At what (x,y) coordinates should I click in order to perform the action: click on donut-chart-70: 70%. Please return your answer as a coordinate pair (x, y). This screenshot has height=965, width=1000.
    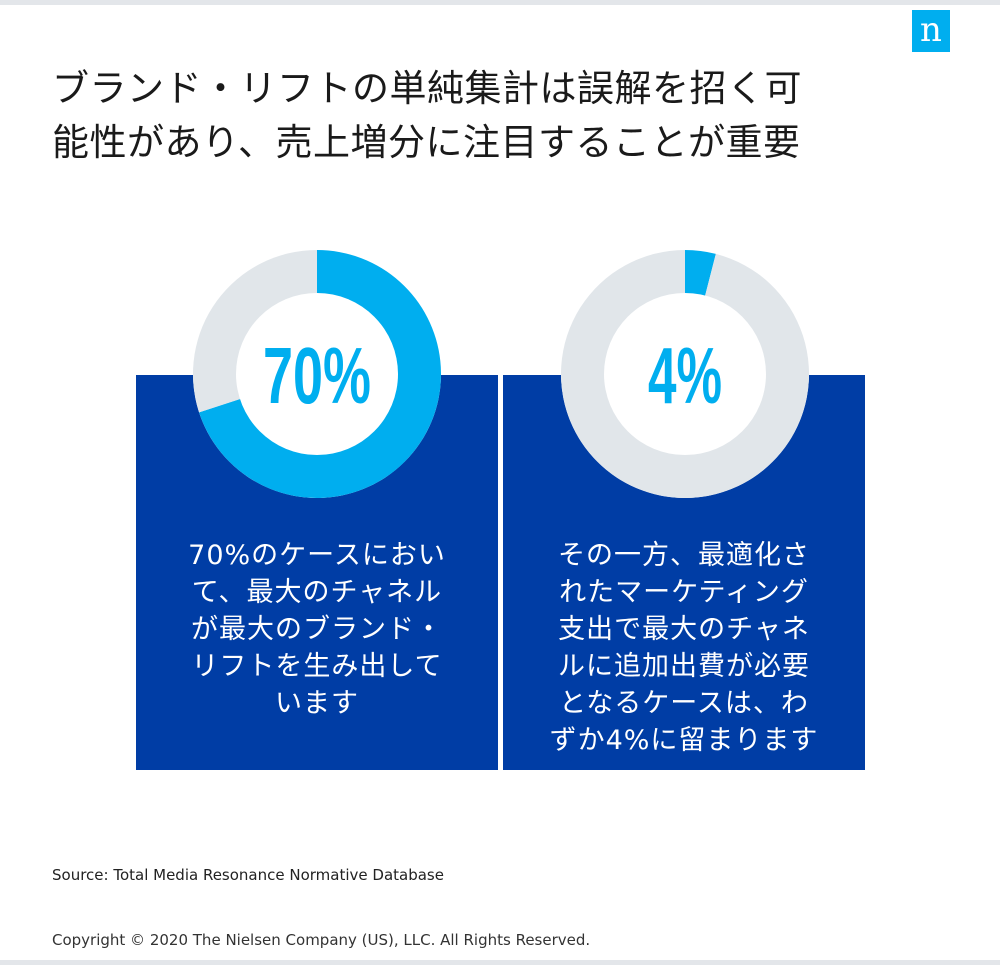
    Looking at the image, I should click on (317, 374).